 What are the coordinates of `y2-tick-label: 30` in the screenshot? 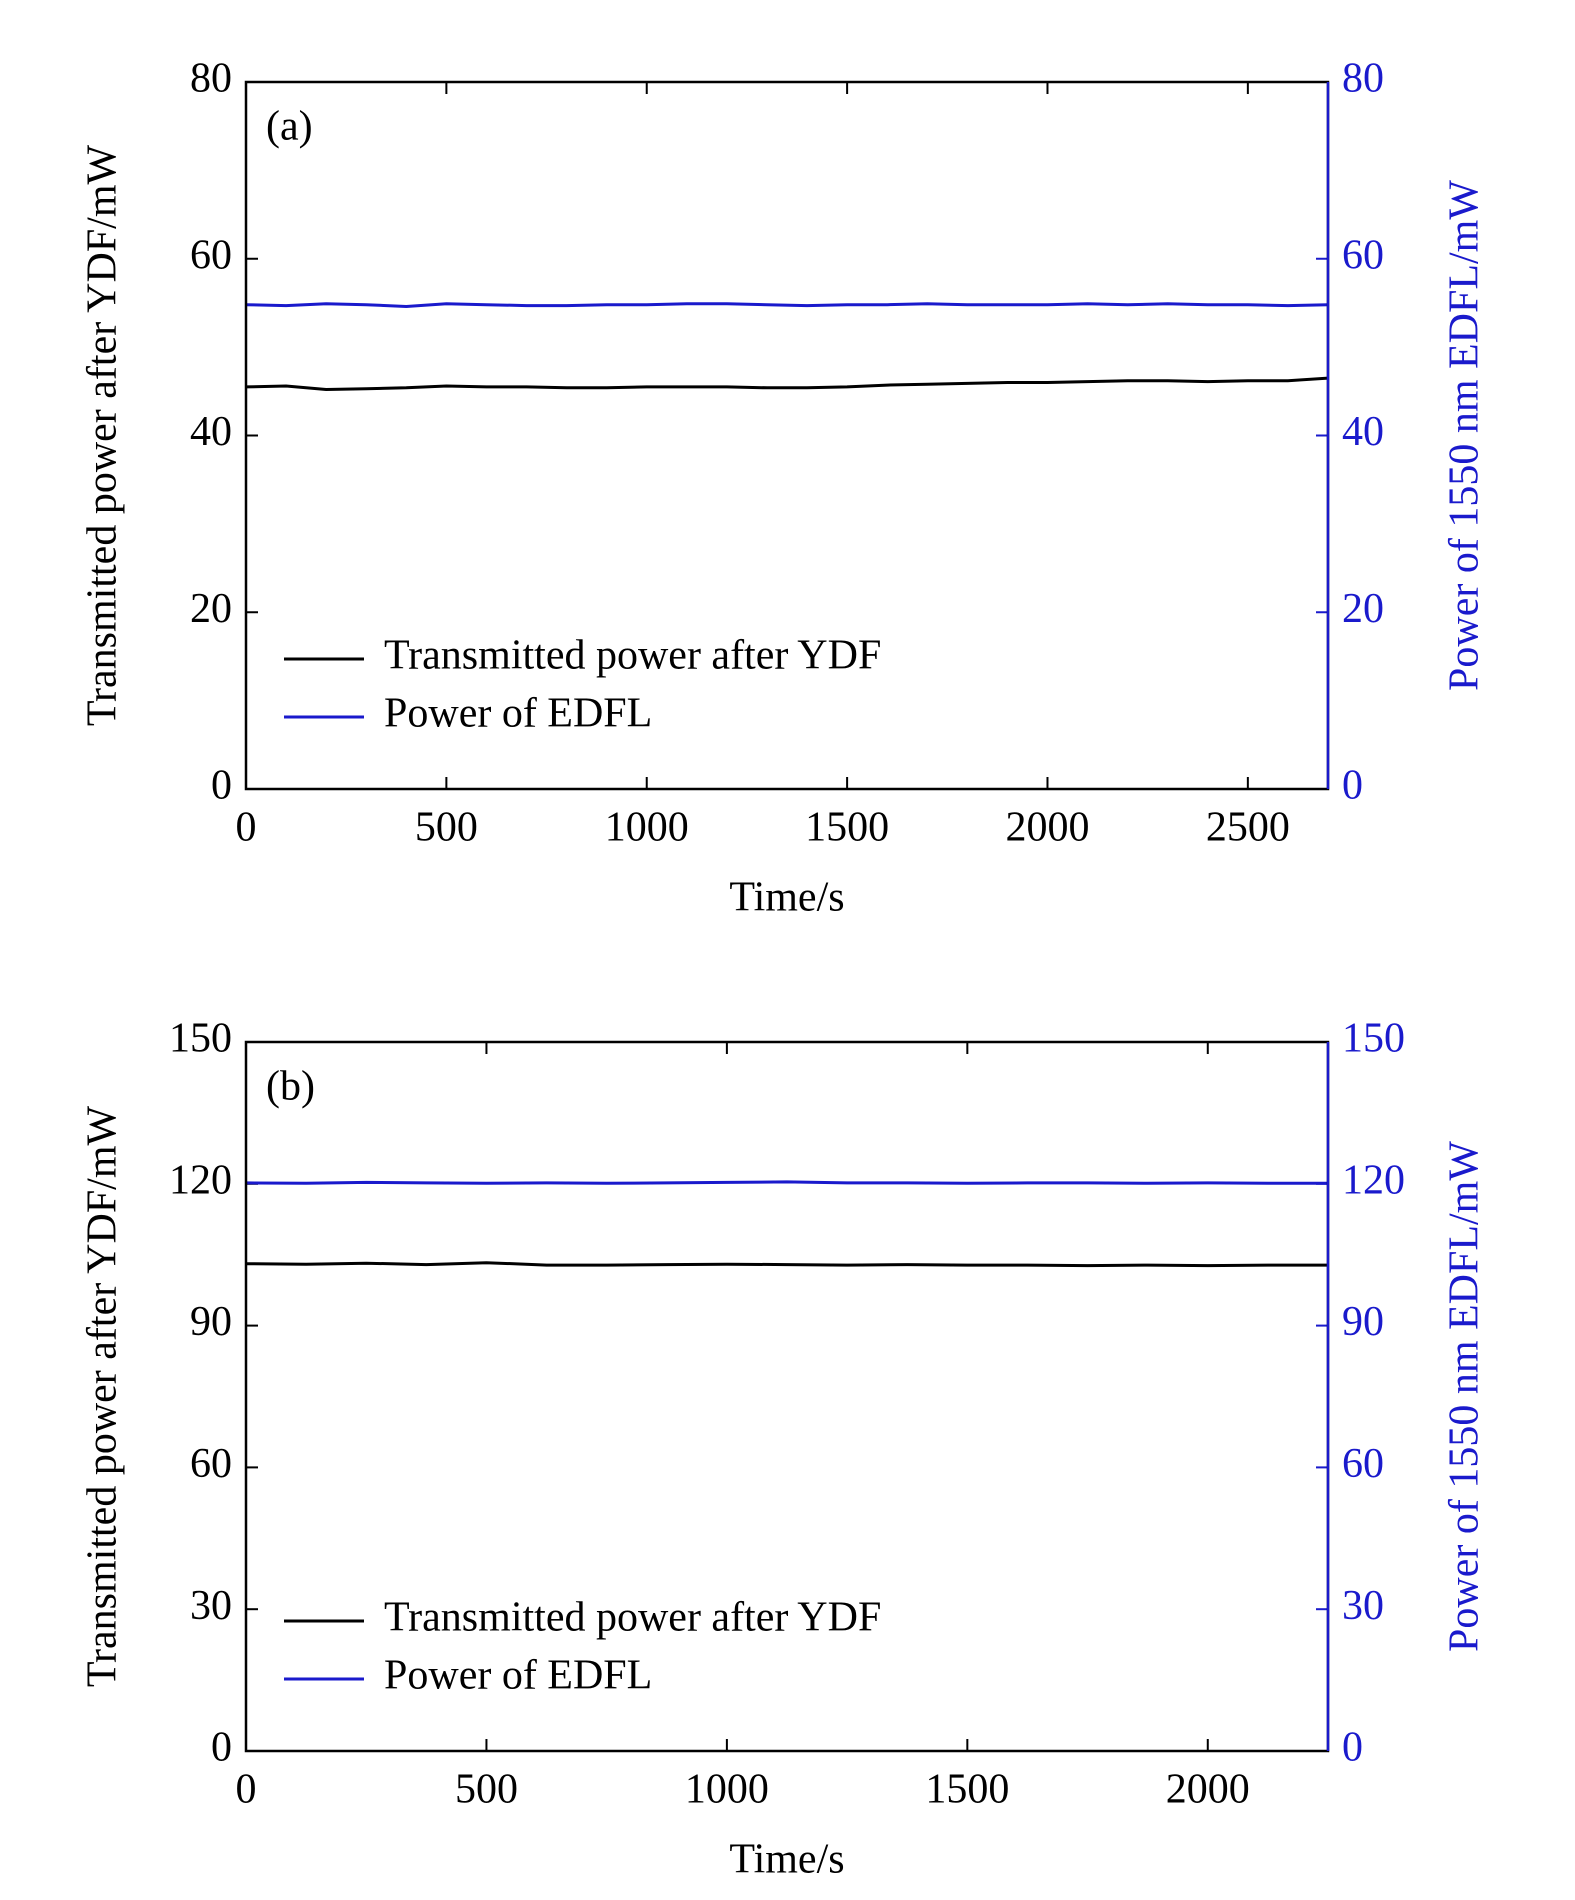 It's located at (1363, 1606).